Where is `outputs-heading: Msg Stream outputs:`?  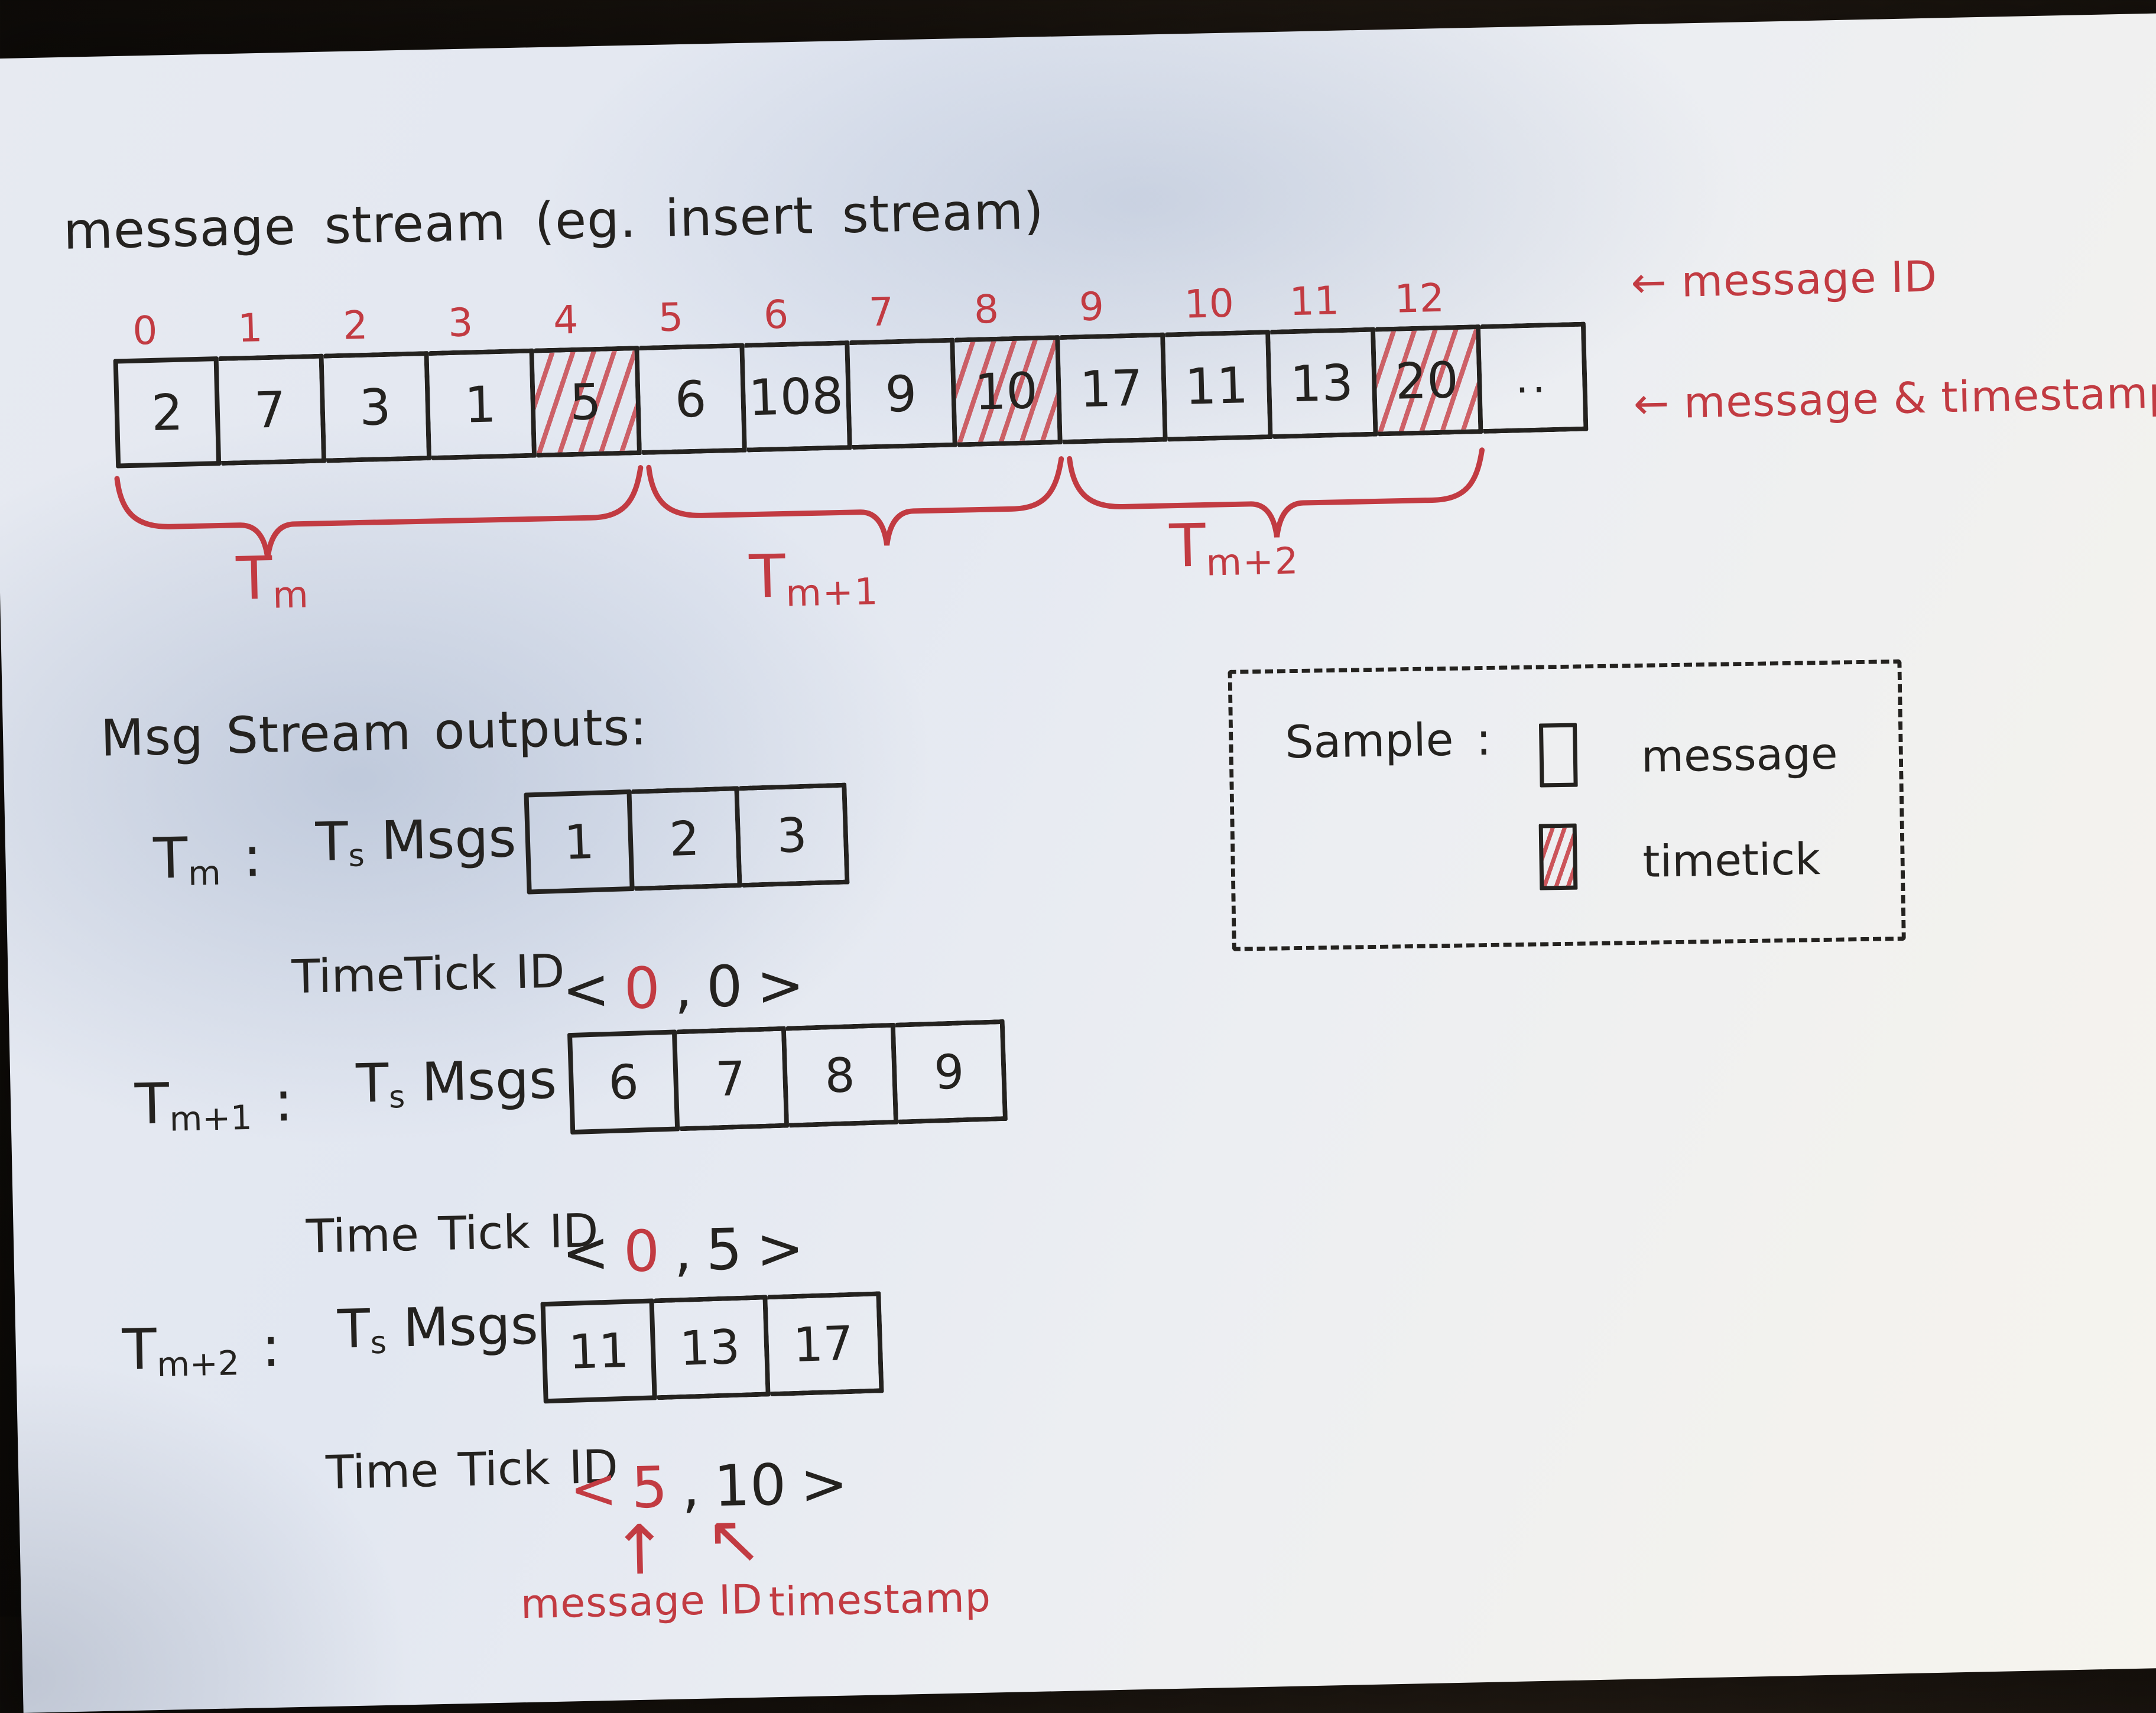 outputs-heading: Msg Stream outputs: is located at coordinates (374, 733).